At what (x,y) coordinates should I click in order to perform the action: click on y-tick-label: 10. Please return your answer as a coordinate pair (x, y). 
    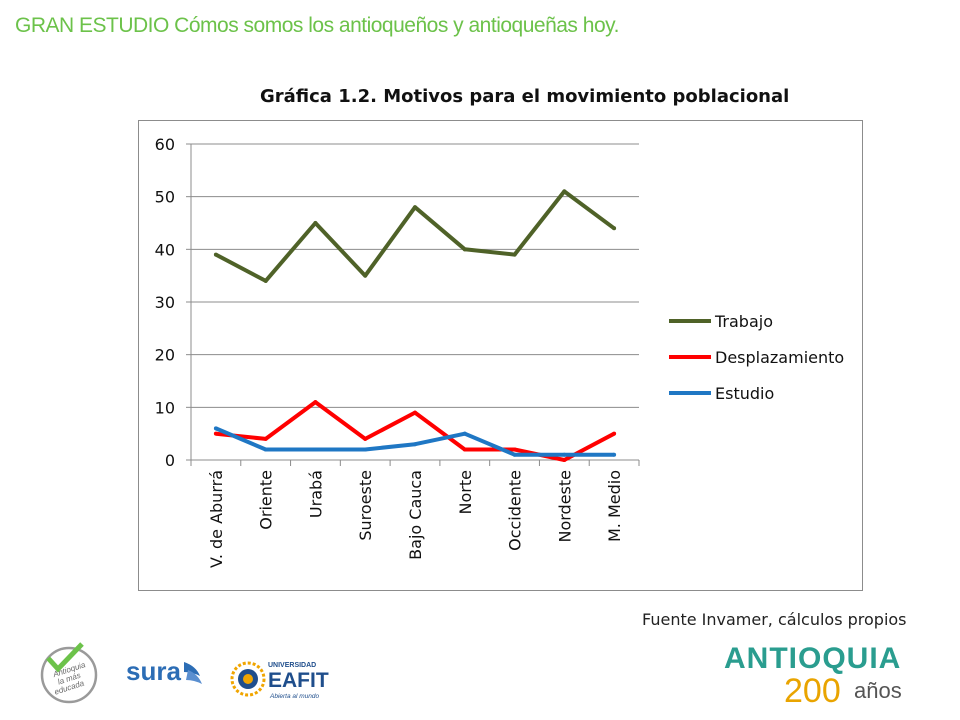
    Looking at the image, I should click on (165, 407).